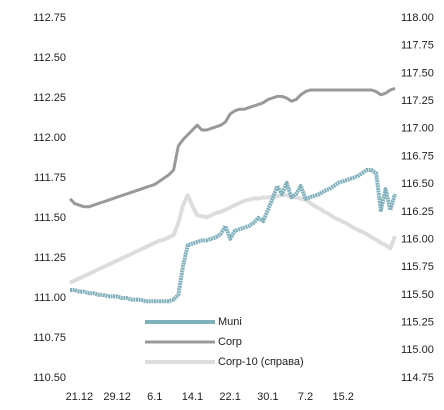 Image resolution: width=444 pixels, height=410 pixels. Describe the element at coordinates (261, 362) in the screenshot. I see `legend-label: Corp-10 (справа)` at that location.